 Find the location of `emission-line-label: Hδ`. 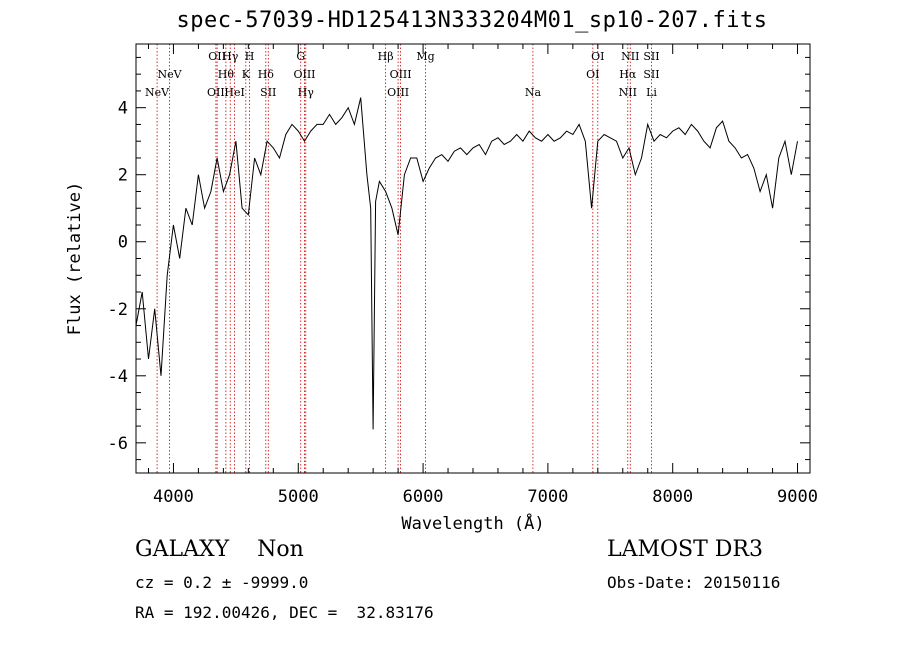

emission-line-label: Hδ is located at coordinates (266, 74).